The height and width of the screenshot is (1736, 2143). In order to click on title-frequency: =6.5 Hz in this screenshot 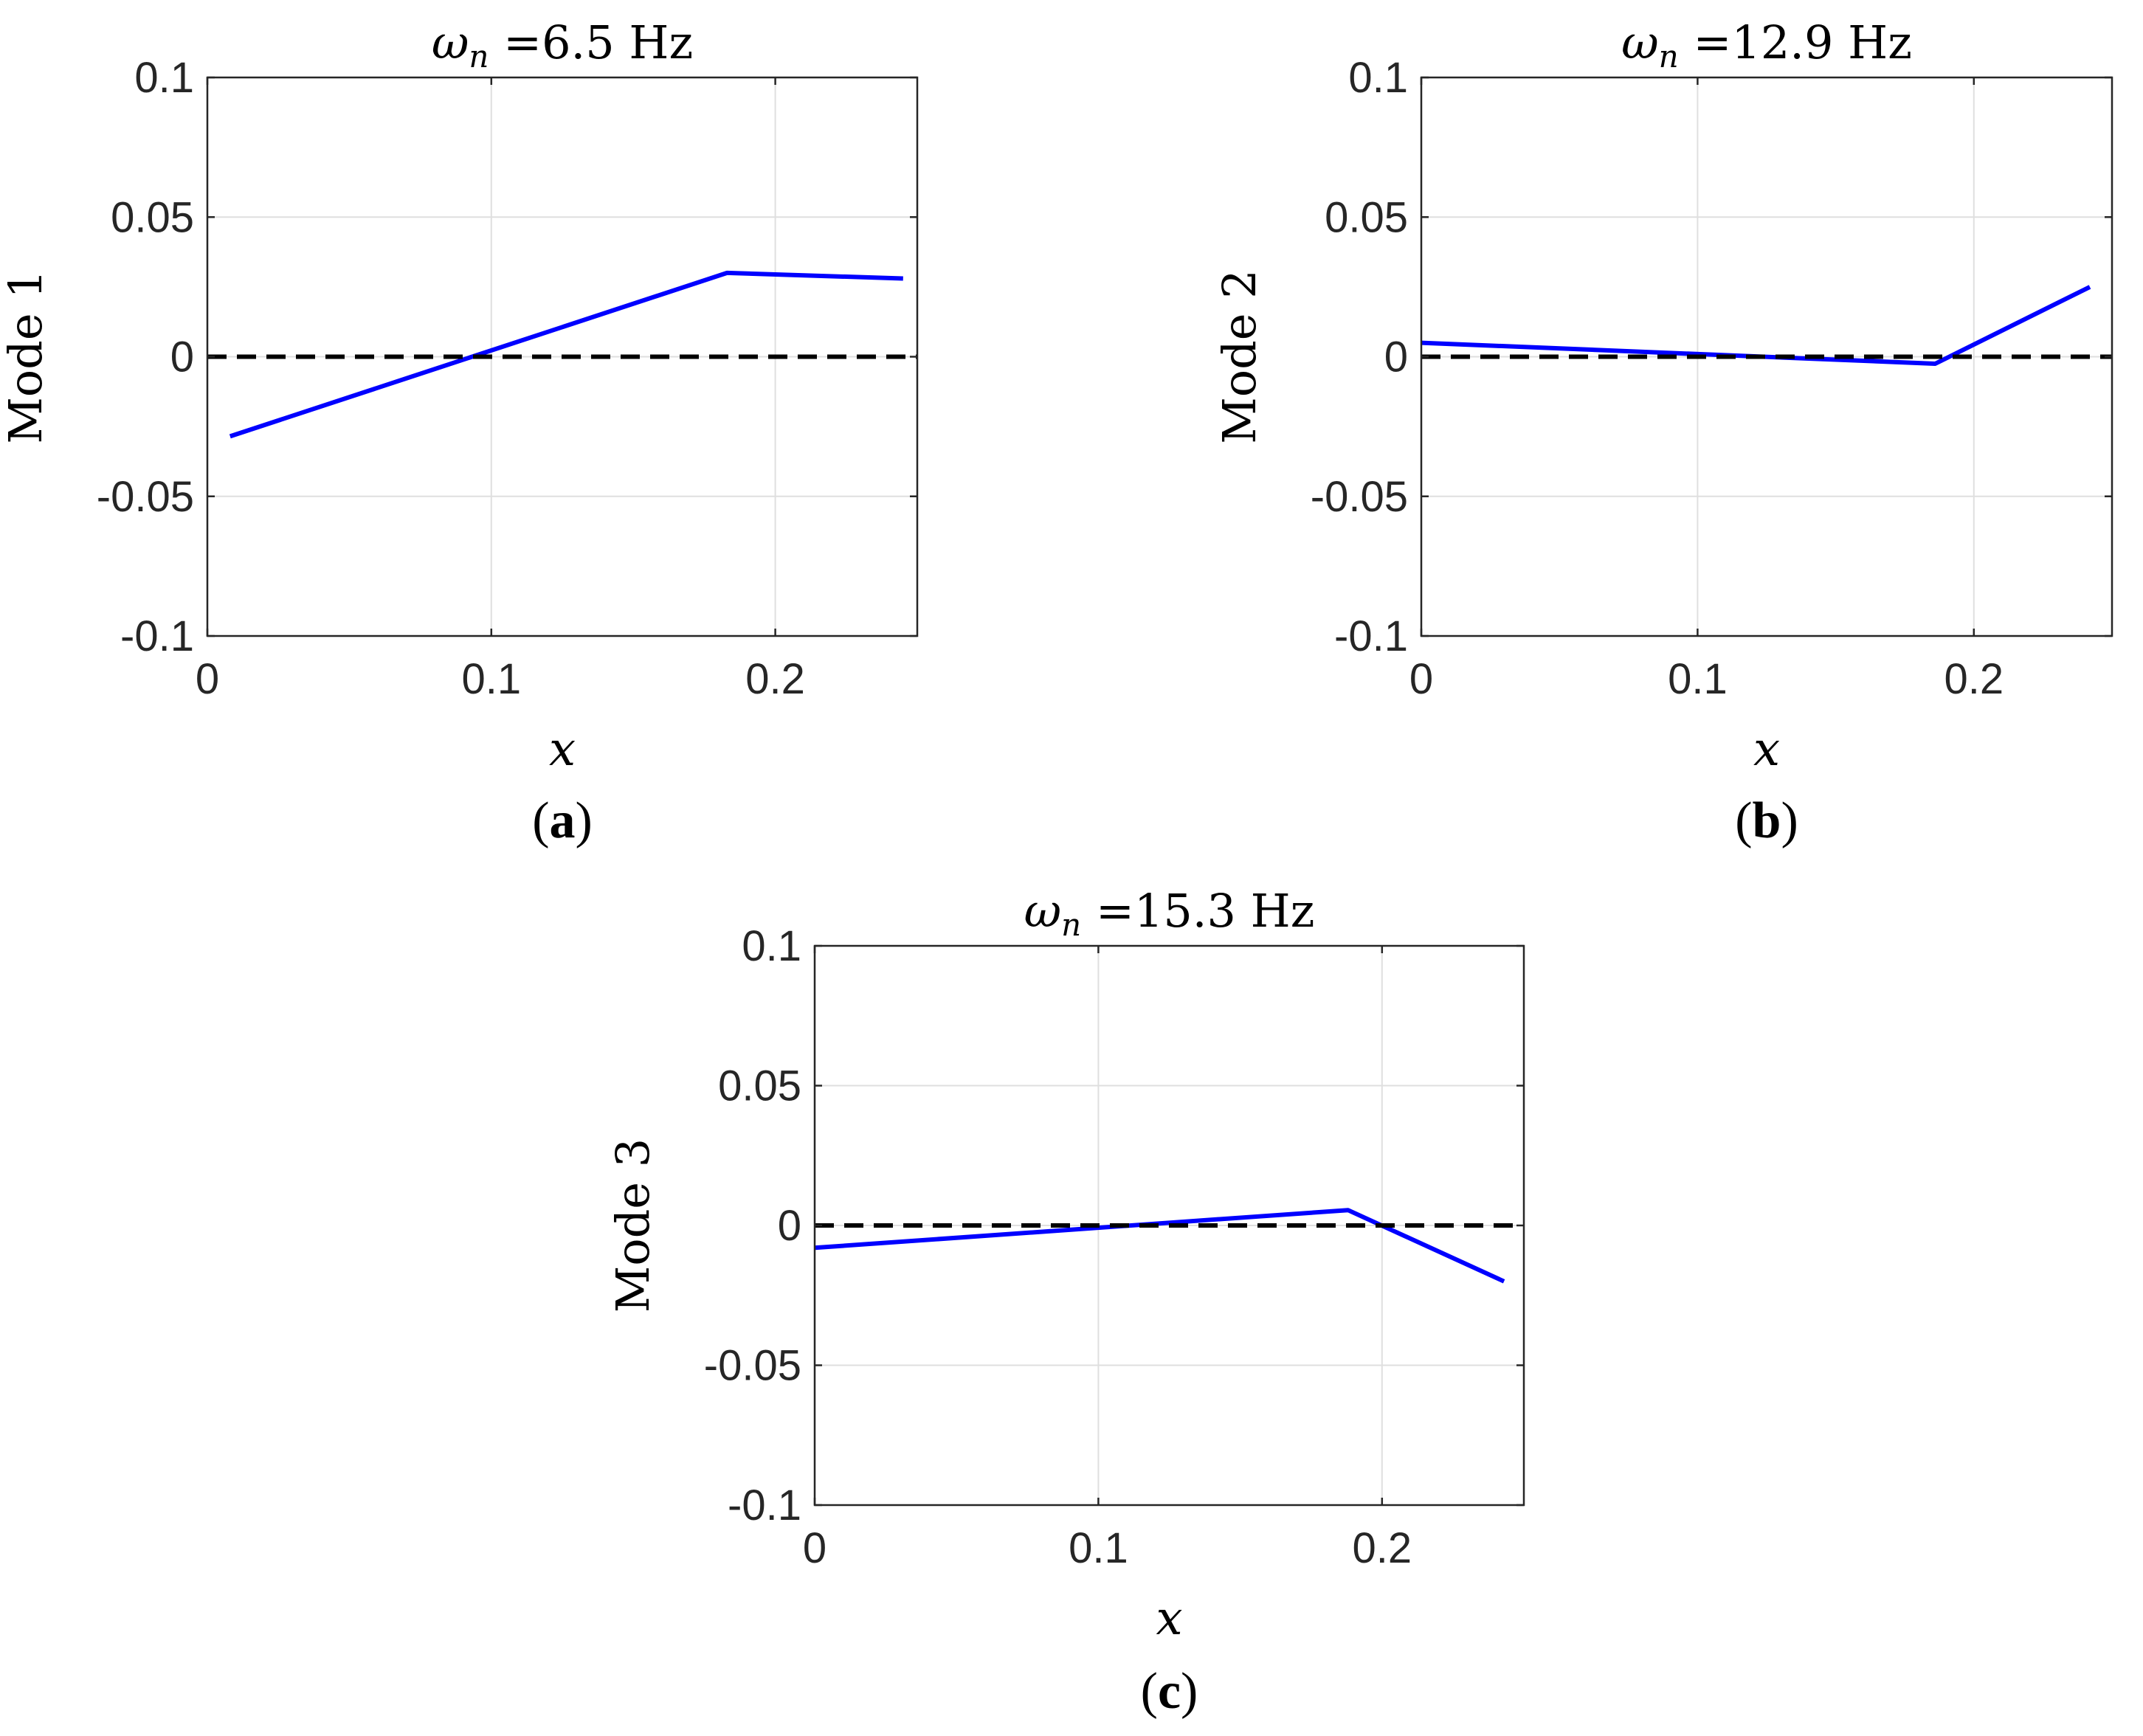, I will do `click(591, 42)`.